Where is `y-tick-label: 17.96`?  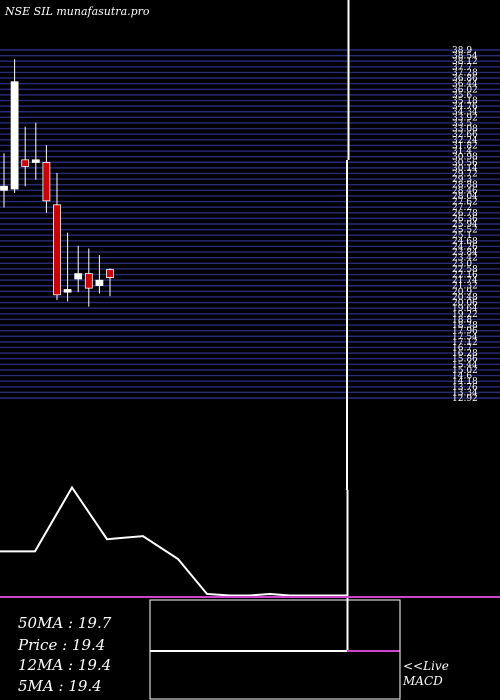 y-tick-label: 17.96 is located at coordinates (465, 332).